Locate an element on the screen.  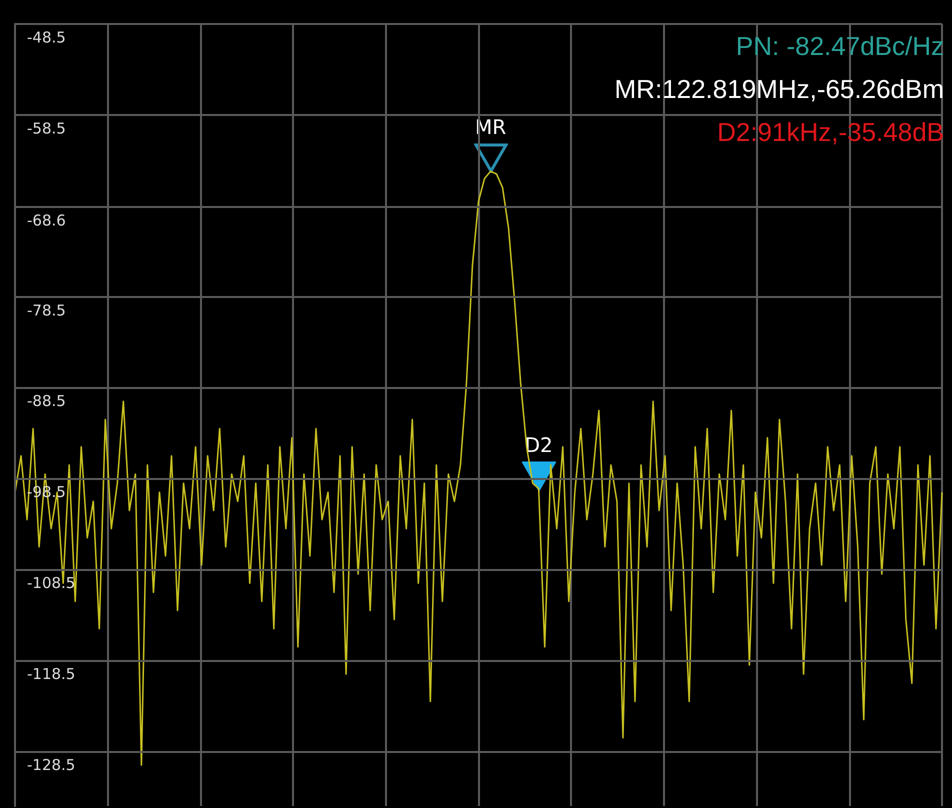
y-tick-label: -128.5 is located at coordinates (51, 765).